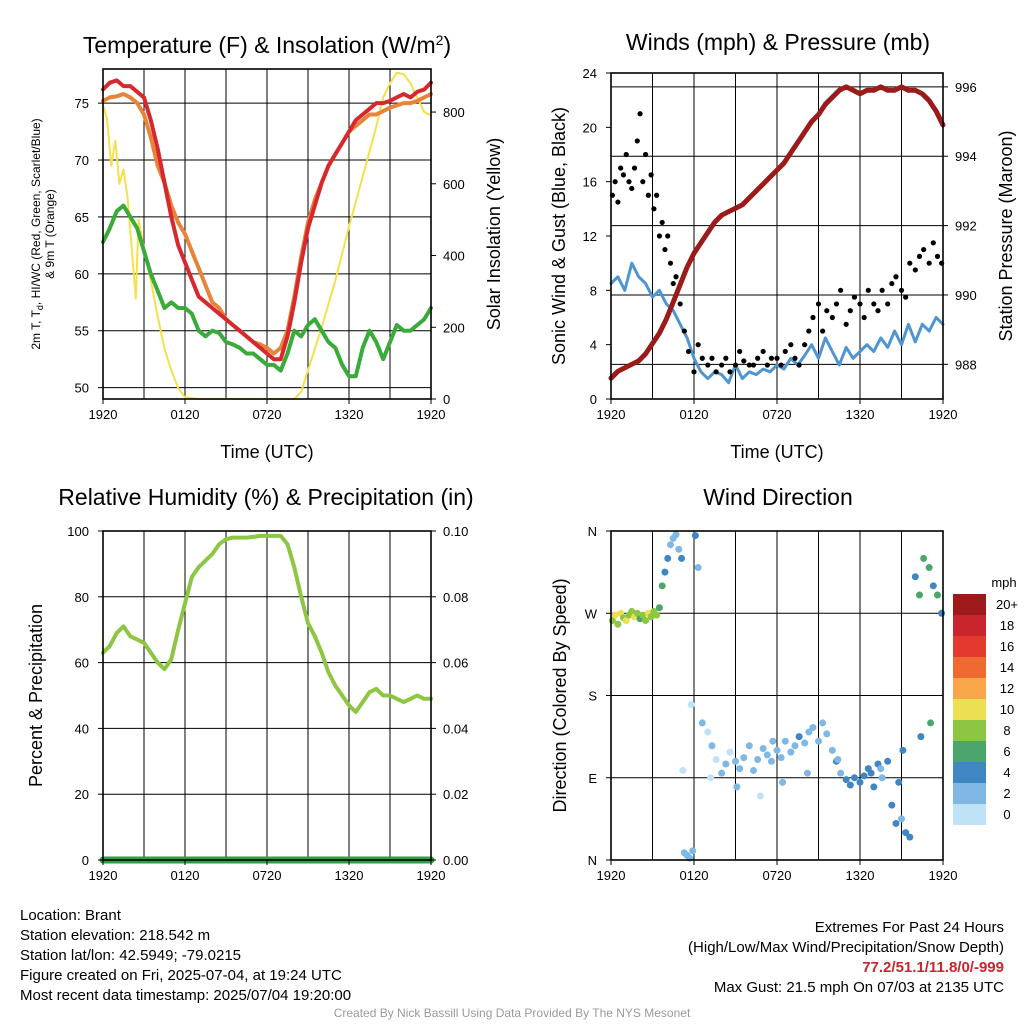 The height and width of the screenshot is (1024, 1024). Describe the element at coordinates (454, 256) in the screenshot. I see `y-tick-label-right: 400` at that location.